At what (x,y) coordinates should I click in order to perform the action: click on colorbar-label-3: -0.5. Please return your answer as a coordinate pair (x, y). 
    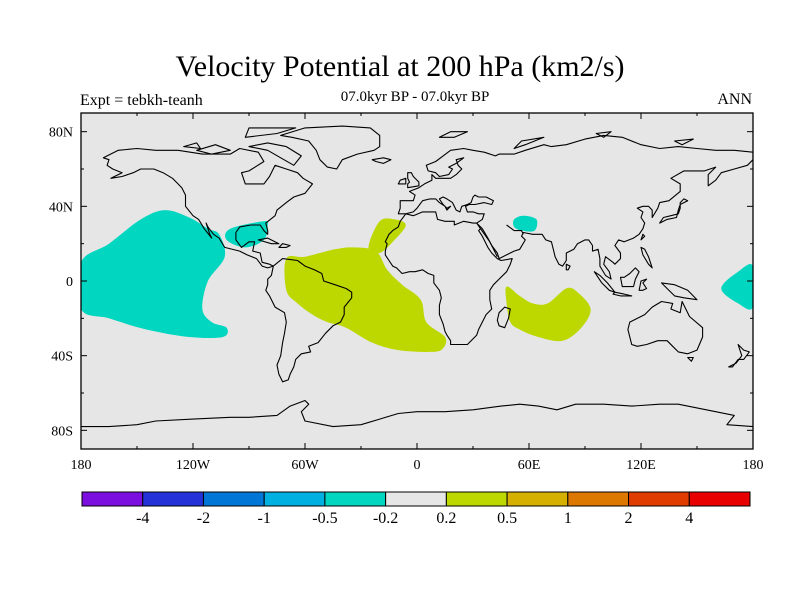
    Looking at the image, I should click on (324, 518).